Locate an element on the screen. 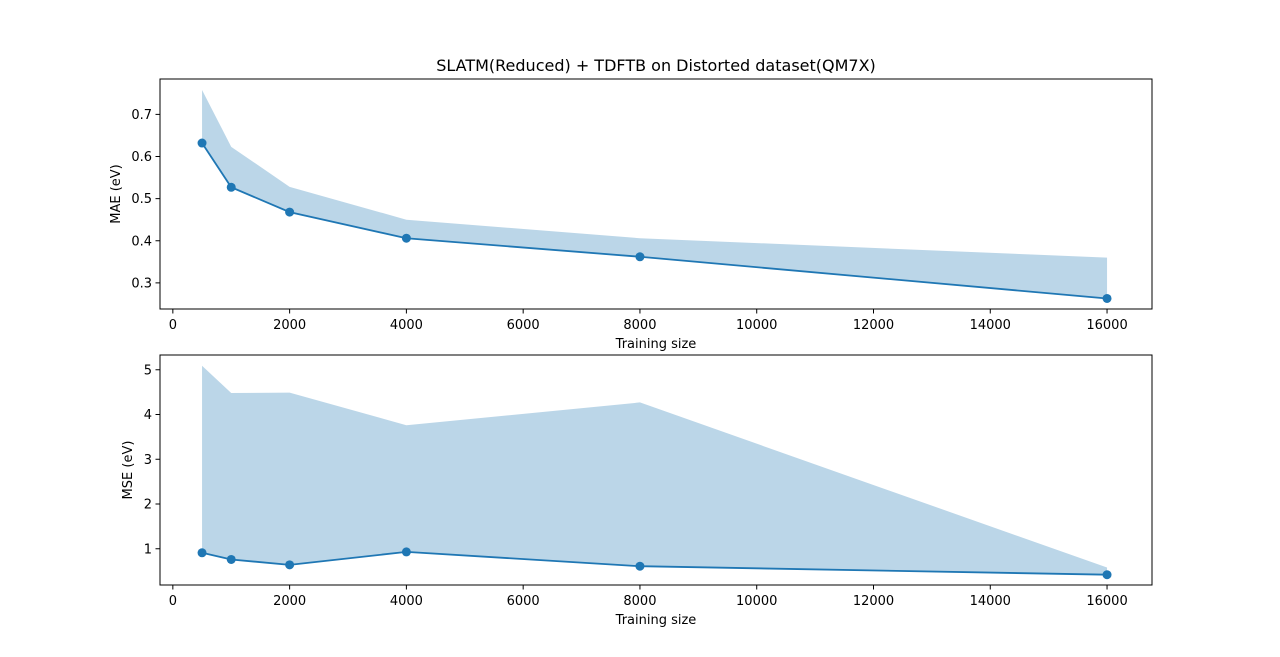 The width and height of the screenshot is (1280, 657). mse-y-tick-label: 5 is located at coordinates (148, 370).